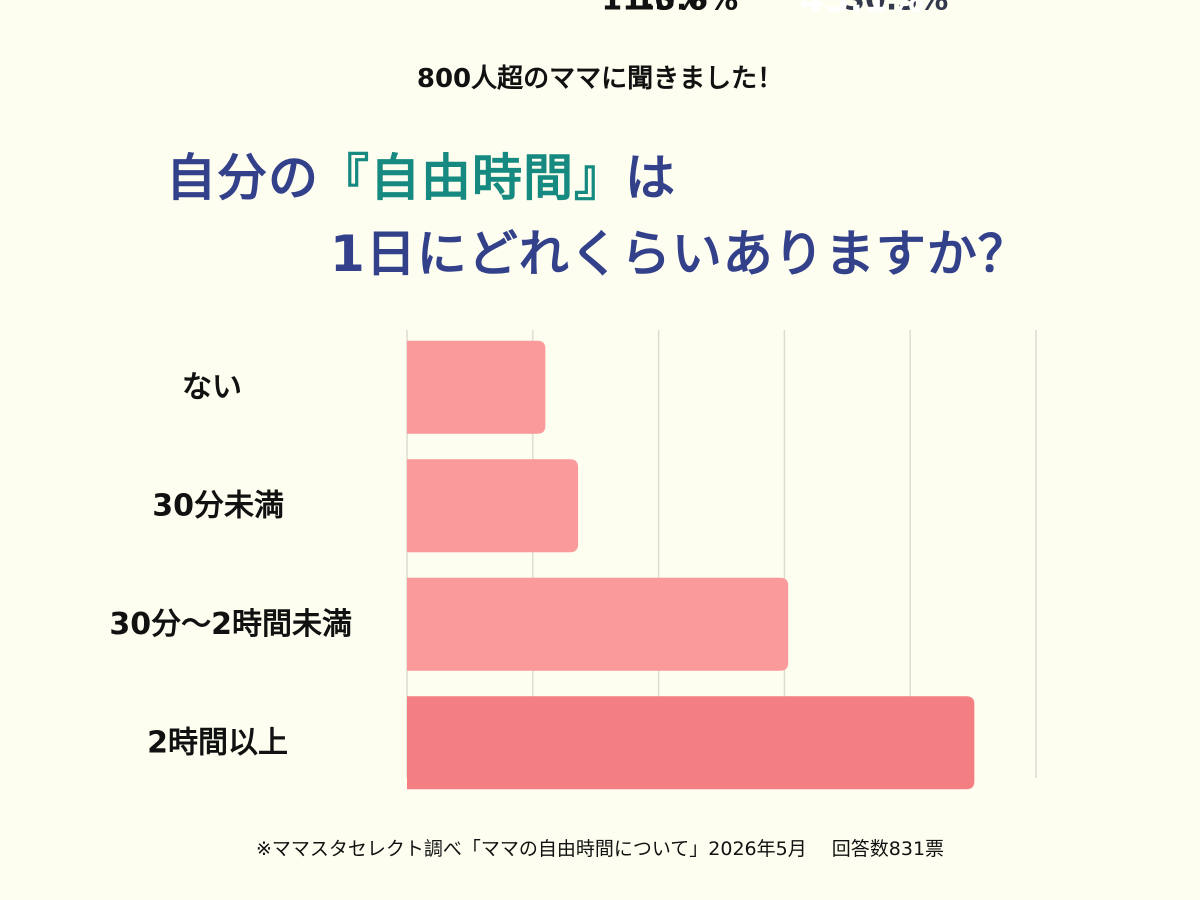 This screenshot has width=1200, height=900. I want to click on value-label-3: 45.1%, so click(861, 10).